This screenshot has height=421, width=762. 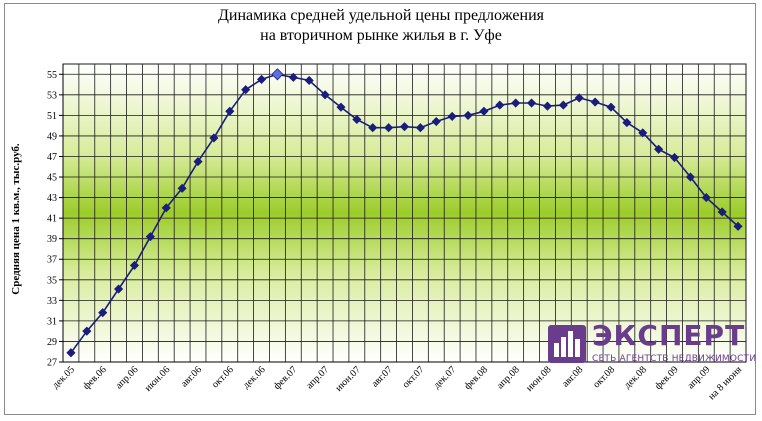 What do you see at coordinates (157, 378) in the screenshot?
I see `x-tick-label: июн.06` at bounding box center [157, 378].